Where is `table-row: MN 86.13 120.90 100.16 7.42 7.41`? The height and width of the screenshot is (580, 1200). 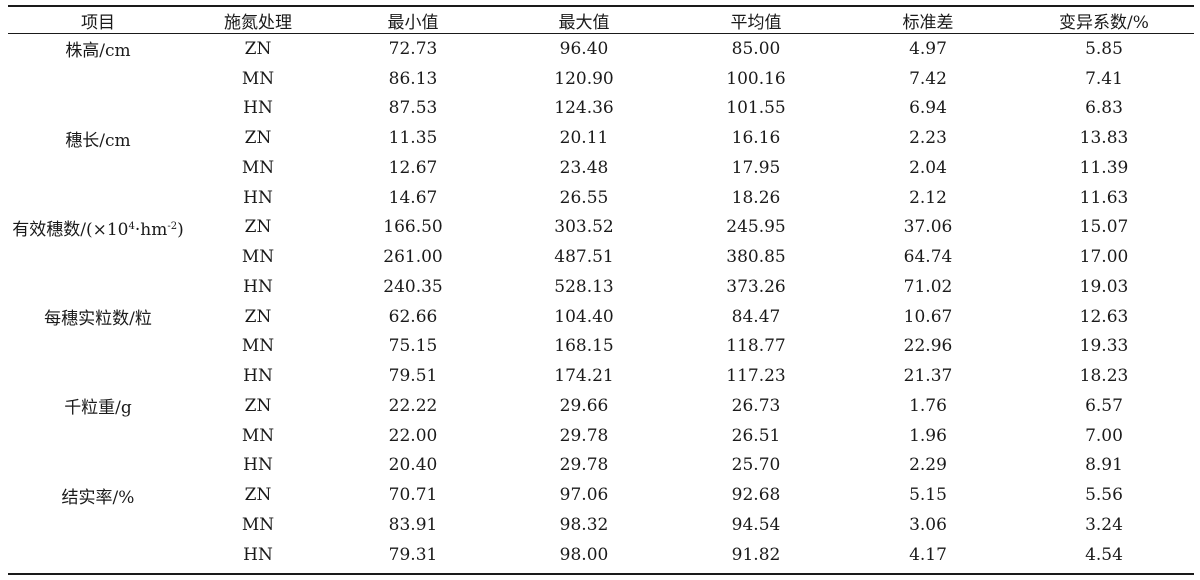
table-row: MN 86.13 120.90 100.16 7.42 7.41 is located at coordinates (601, 79).